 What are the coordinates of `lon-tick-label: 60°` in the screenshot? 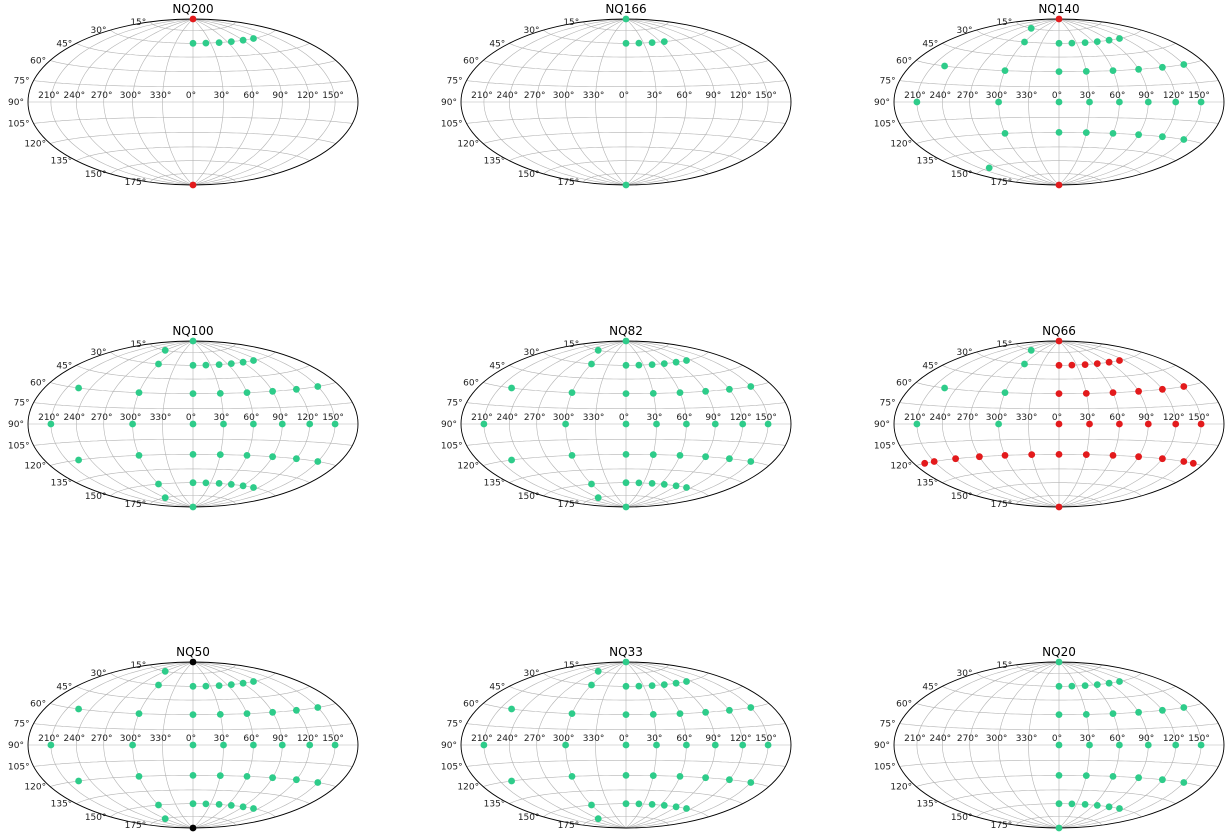 It's located at (1117, 418).